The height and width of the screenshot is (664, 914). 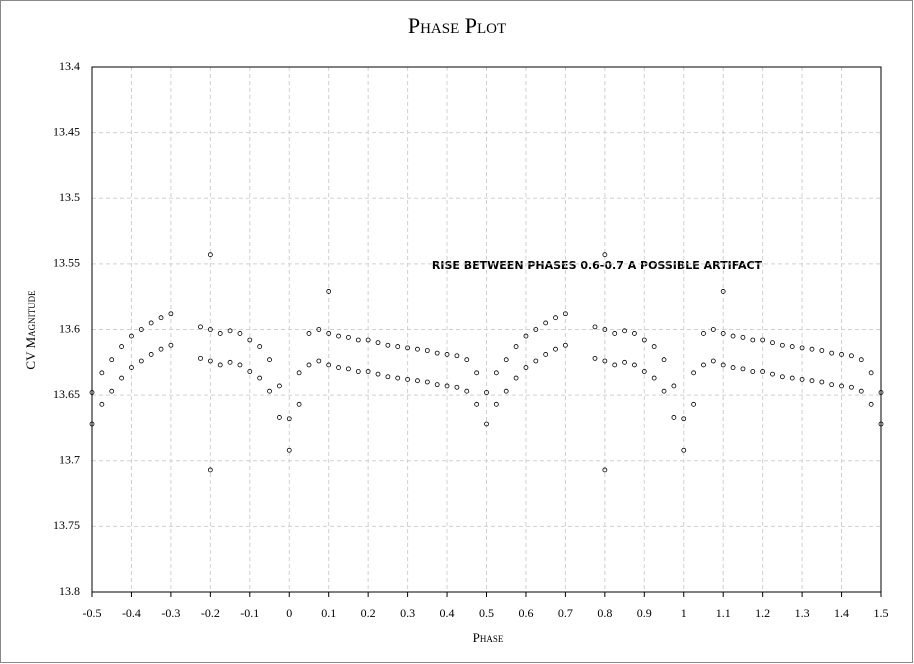 What do you see at coordinates (289, 613) in the screenshot?
I see `x-tick-label: 0` at bounding box center [289, 613].